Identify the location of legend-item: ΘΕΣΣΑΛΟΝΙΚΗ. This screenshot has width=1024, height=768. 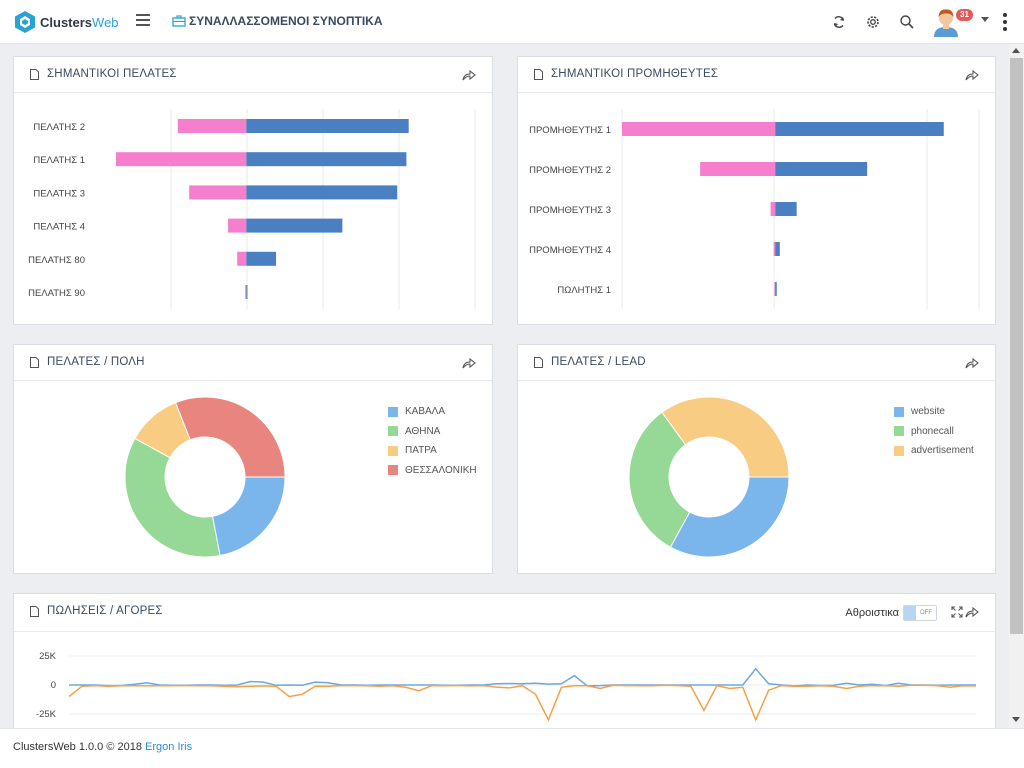
(432, 471).